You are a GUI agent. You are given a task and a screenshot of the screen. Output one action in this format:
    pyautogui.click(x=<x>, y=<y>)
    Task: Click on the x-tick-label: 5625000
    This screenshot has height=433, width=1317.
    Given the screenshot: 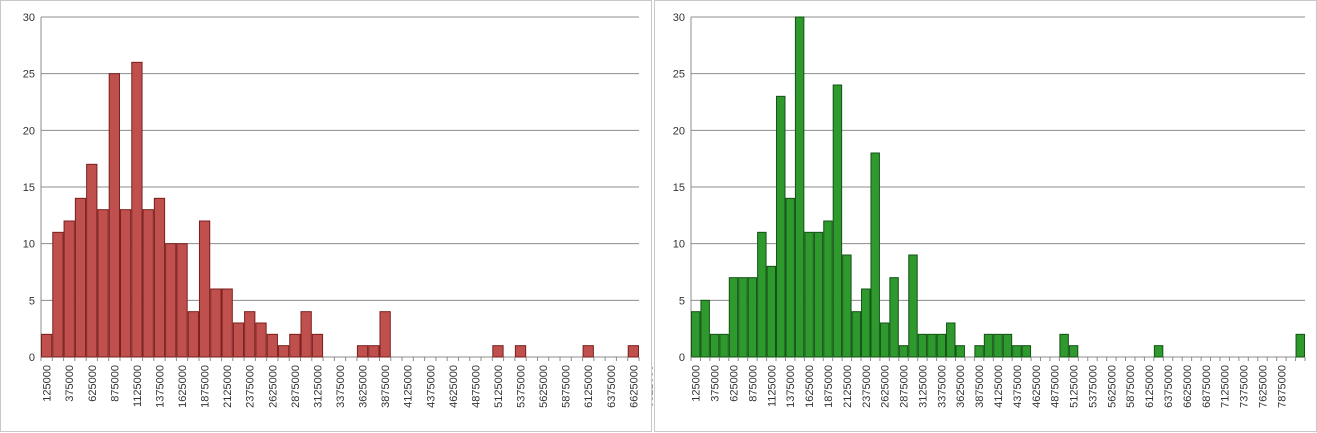 What is the action you would take?
    pyautogui.click(x=544, y=386)
    